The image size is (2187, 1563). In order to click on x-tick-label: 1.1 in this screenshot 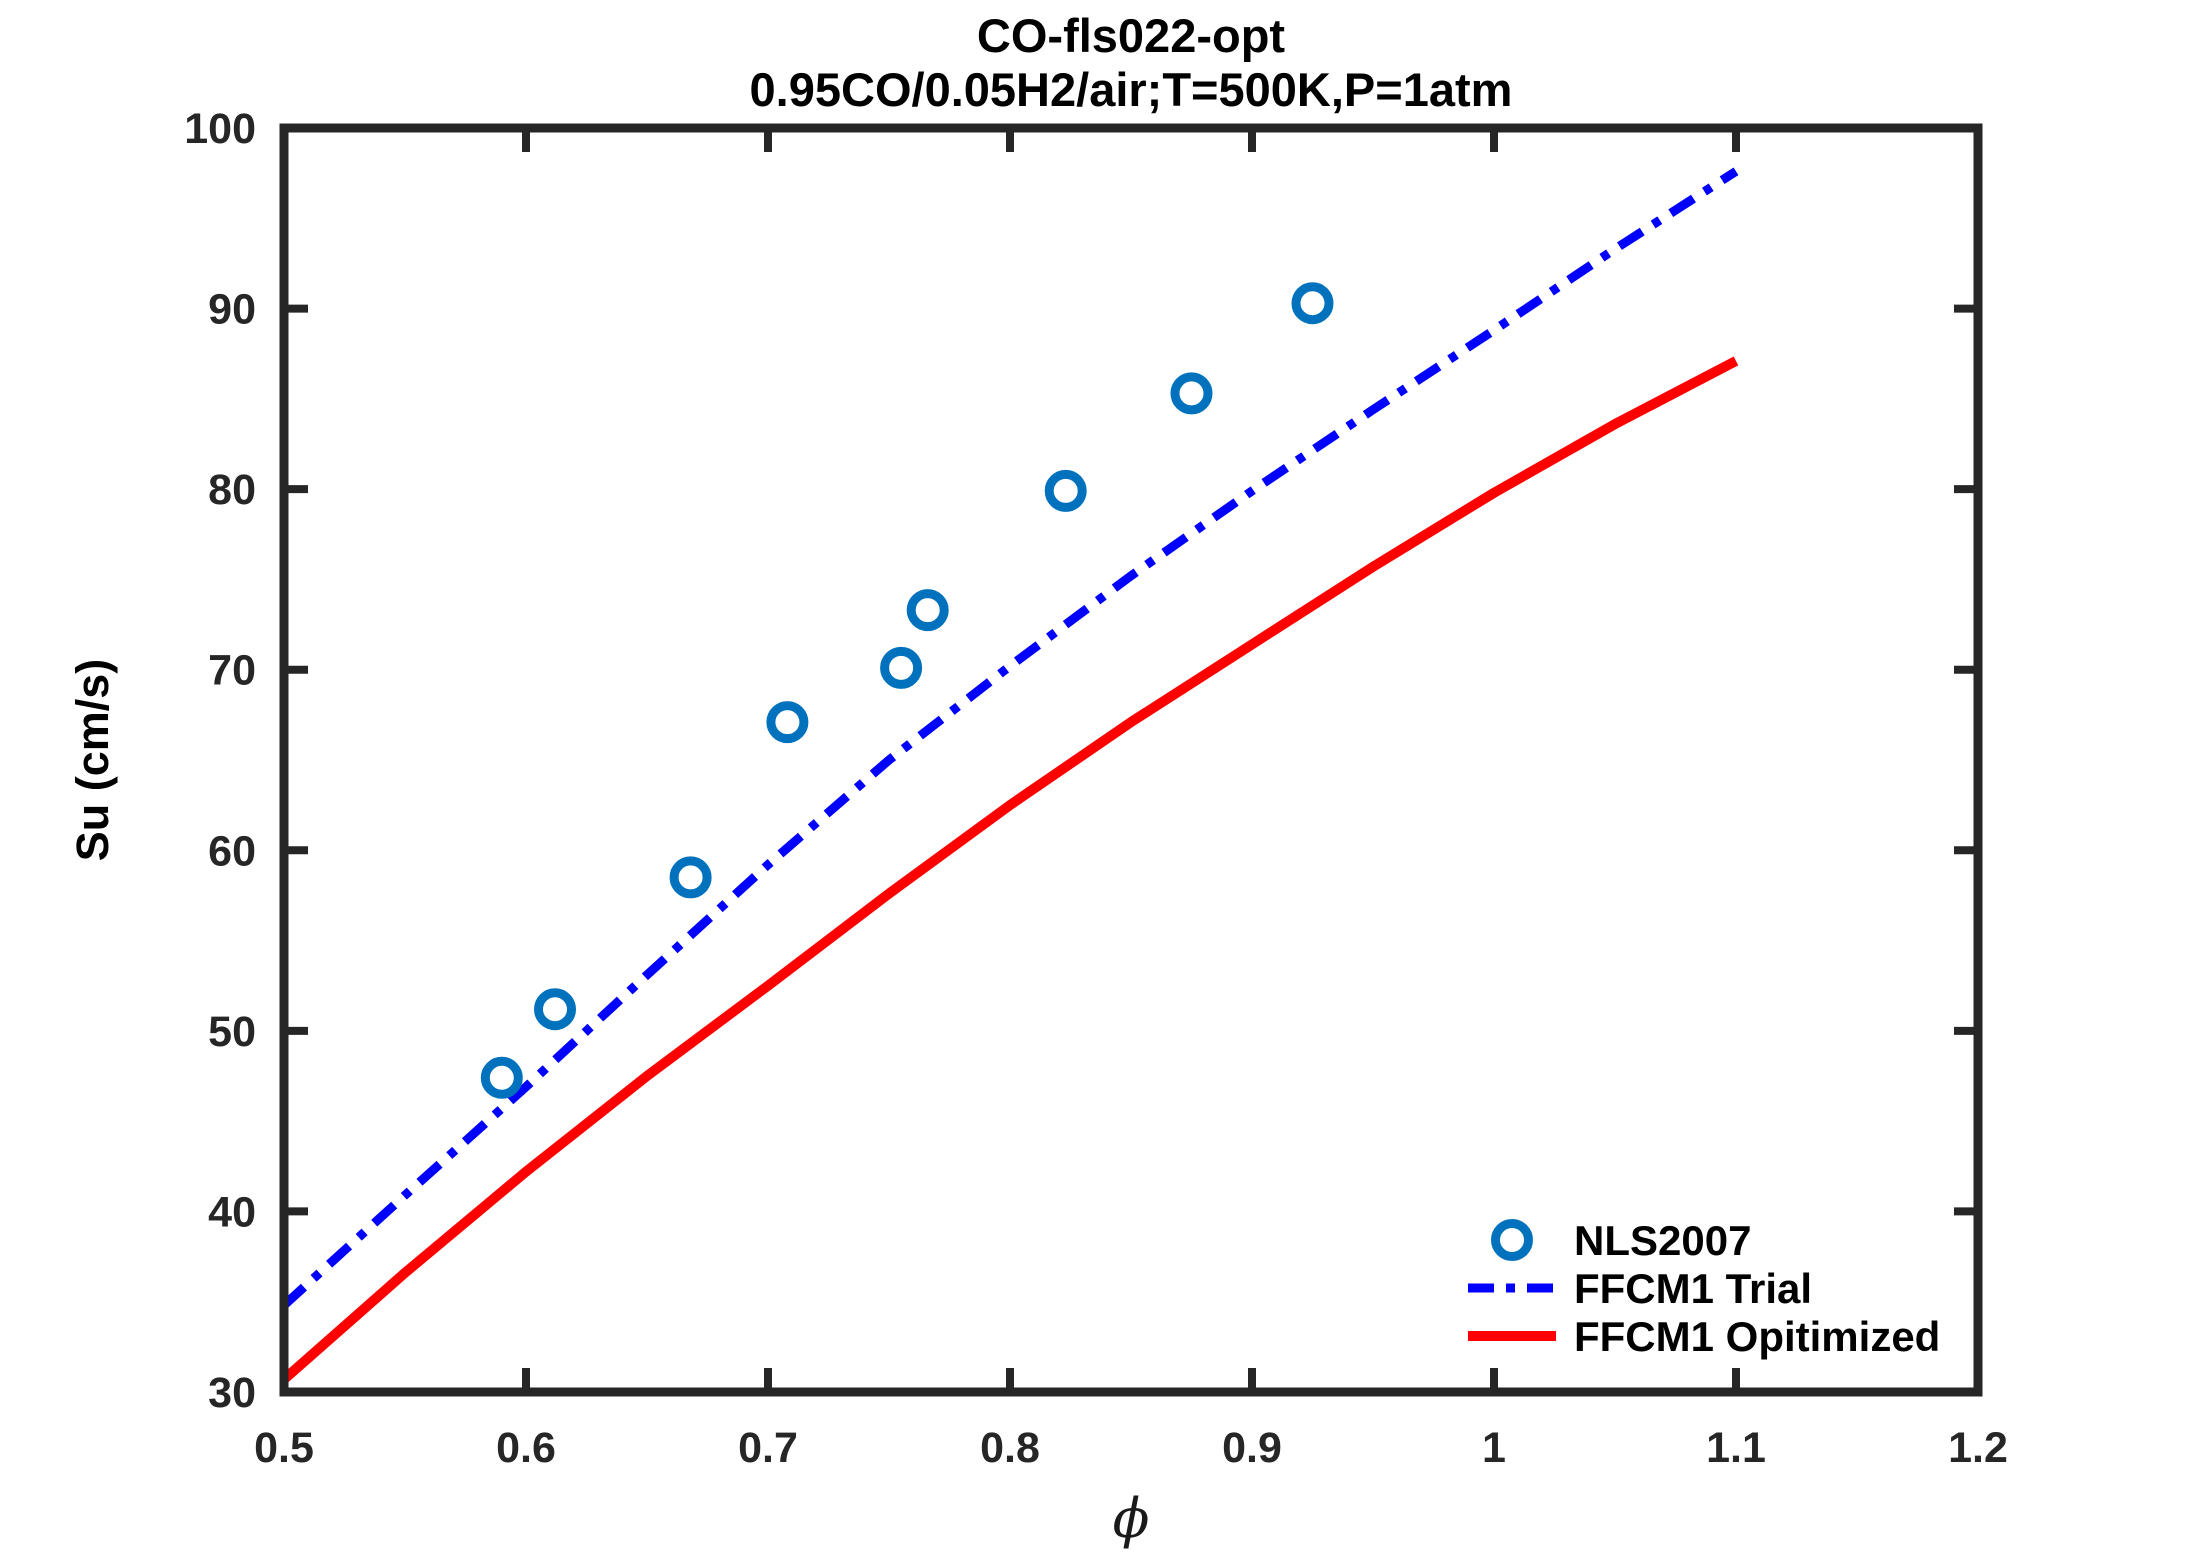, I will do `click(1736, 1448)`.